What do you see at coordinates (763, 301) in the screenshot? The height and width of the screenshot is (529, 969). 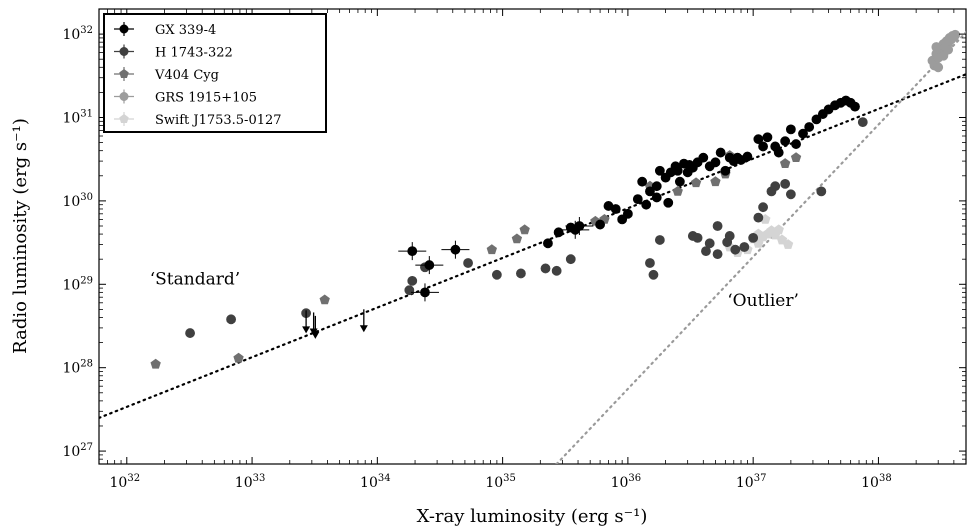 I see `annotation-label: ‘Outlier’` at bounding box center [763, 301].